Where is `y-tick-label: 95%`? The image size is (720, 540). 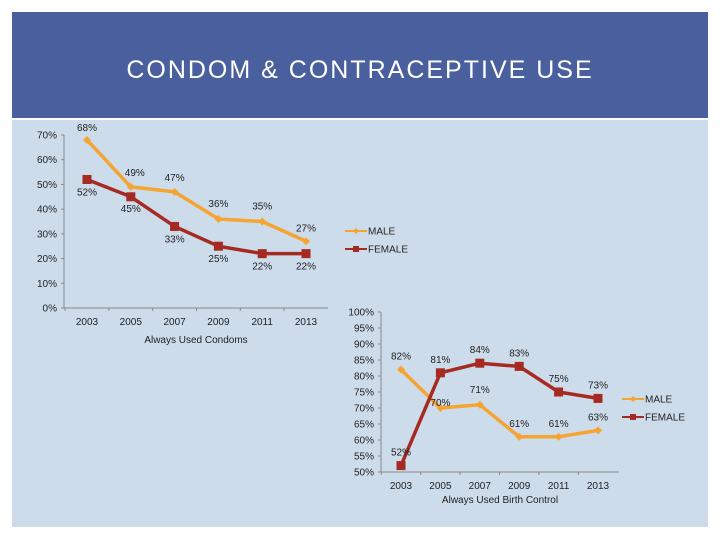
y-tick-label: 95% is located at coordinates (364, 329).